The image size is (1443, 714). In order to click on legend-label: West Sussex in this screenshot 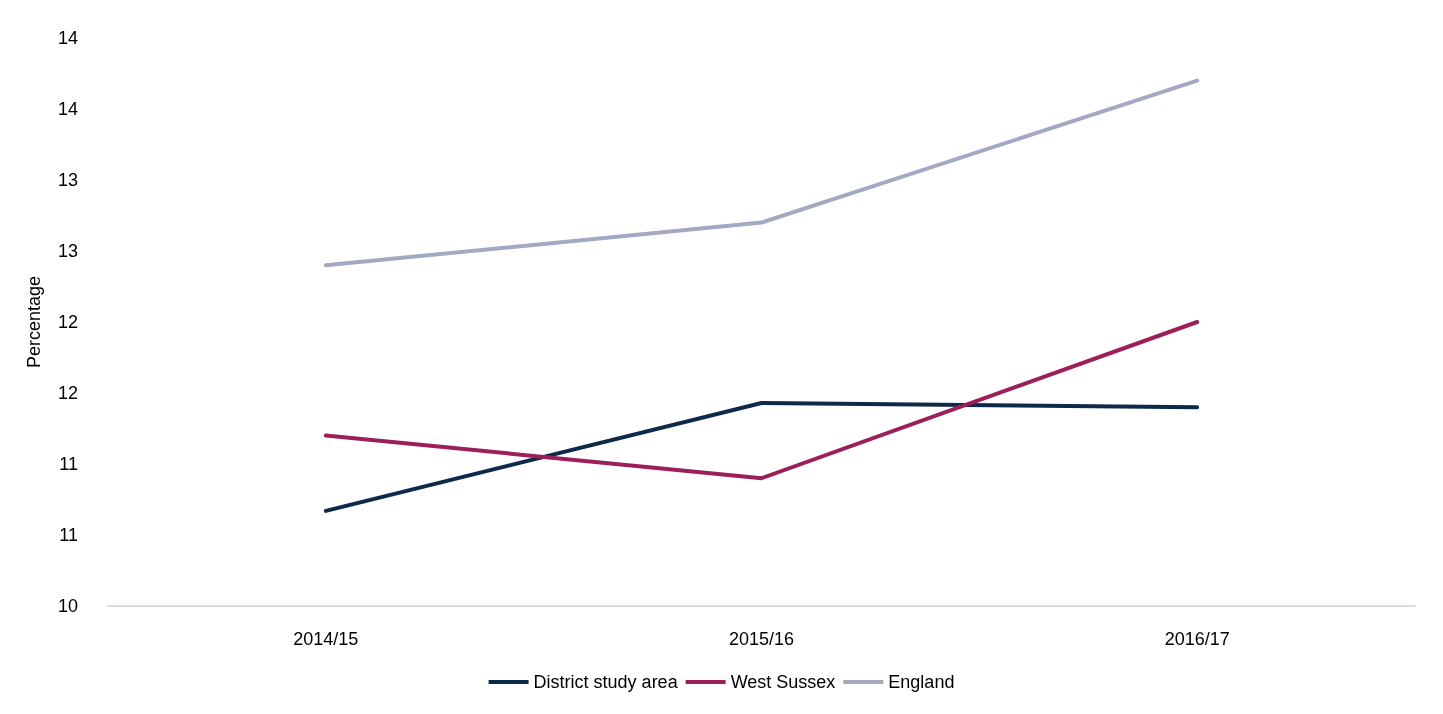, I will do `click(783, 682)`.